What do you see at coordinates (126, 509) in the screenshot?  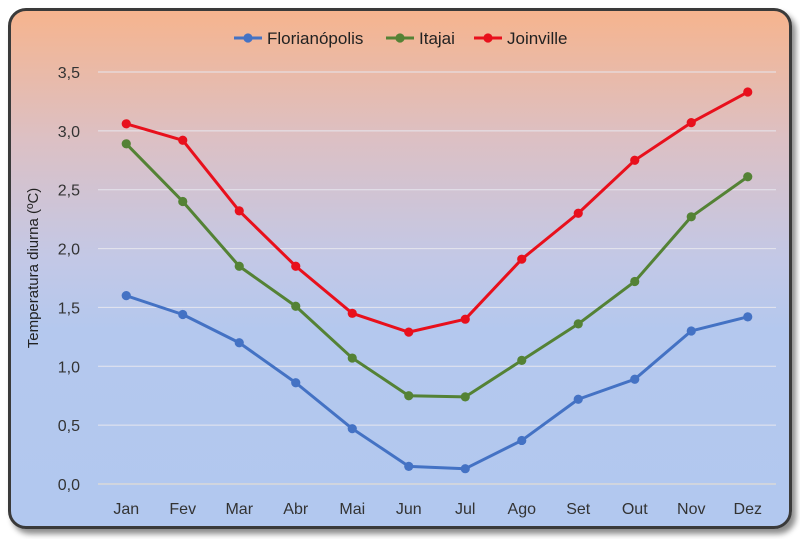 I see `x-tick-label: Jan` at bounding box center [126, 509].